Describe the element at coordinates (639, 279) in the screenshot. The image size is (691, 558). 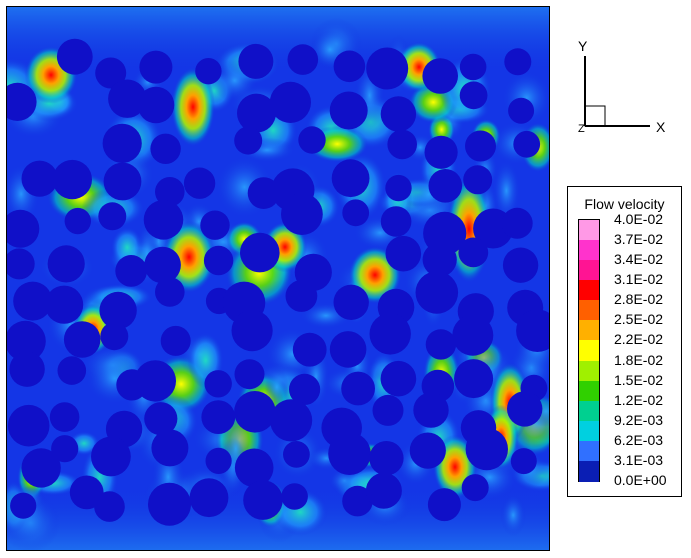
I see `legend-label: 3.1E-02` at that location.